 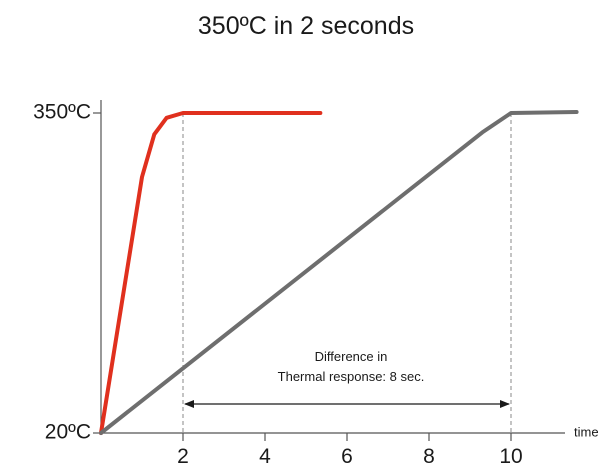 What do you see at coordinates (265, 456) in the screenshot?
I see `x-tick-label: 4` at bounding box center [265, 456].